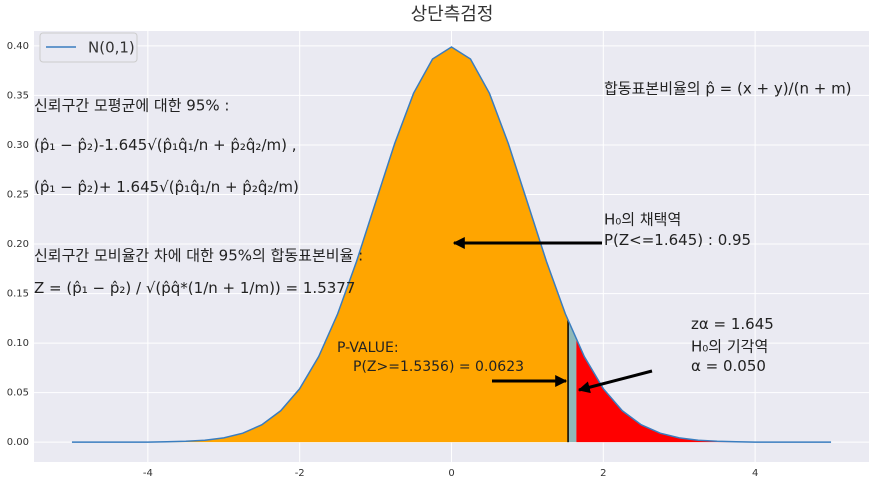 The width and height of the screenshot is (877, 485). Describe the element at coordinates (18, 46) in the screenshot. I see `y-tick-label: 0.40` at that location.